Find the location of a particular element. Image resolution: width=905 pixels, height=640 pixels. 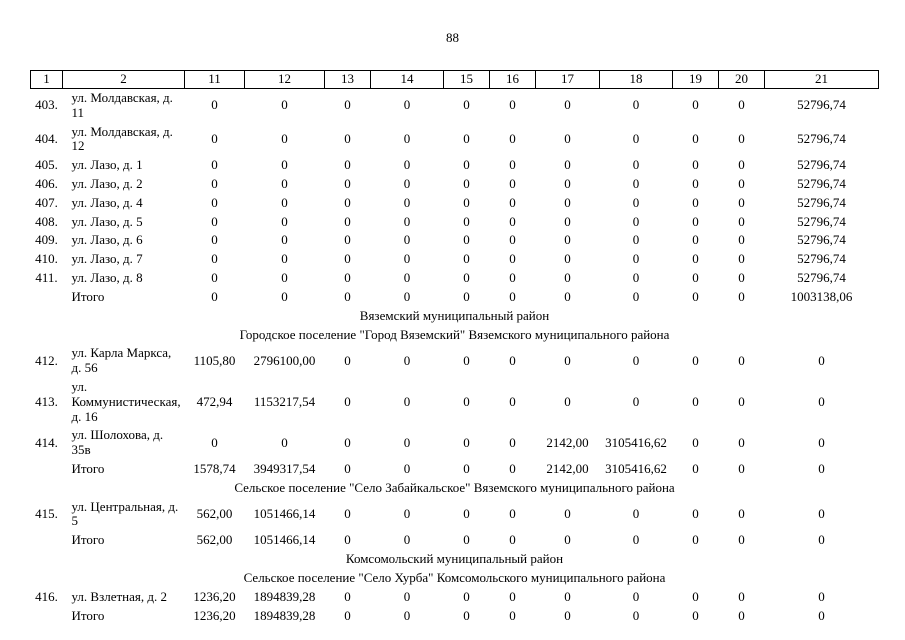

table-row: 410. ул. Лазо, д. 7 0 0 0 0 0 0 0 0 0 0 52796,74 is located at coordinates (455, 259).